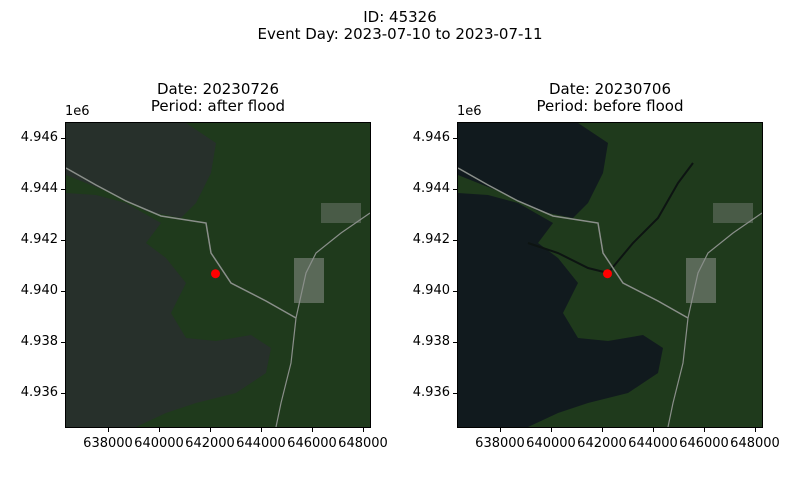 This screenshot has height=500, width=800. What do you see at coordinates (400, 17) in the screenshot?
I see `figure-id: ID: 45326` at bounding box center [400, 17].